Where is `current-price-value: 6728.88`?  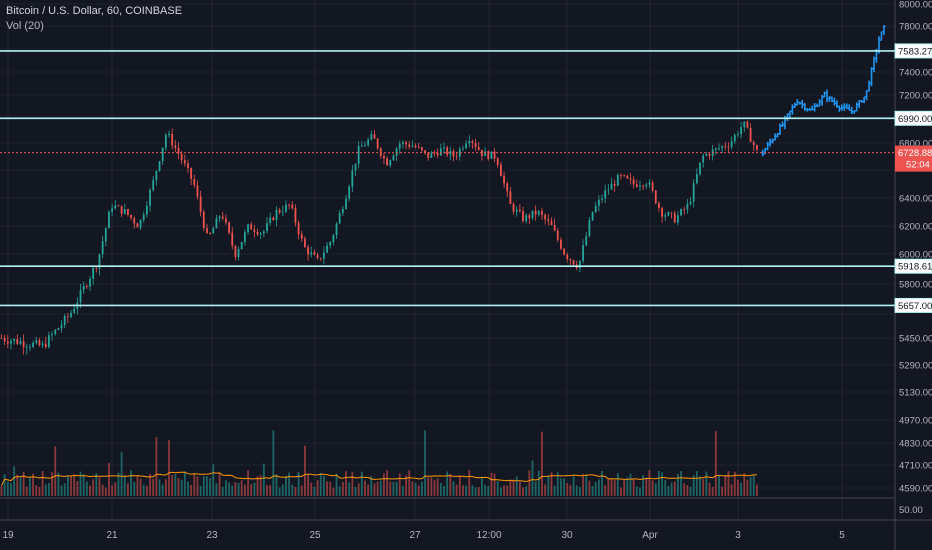 current-price-value: 6728.88 is located at coordinates (915, 153).